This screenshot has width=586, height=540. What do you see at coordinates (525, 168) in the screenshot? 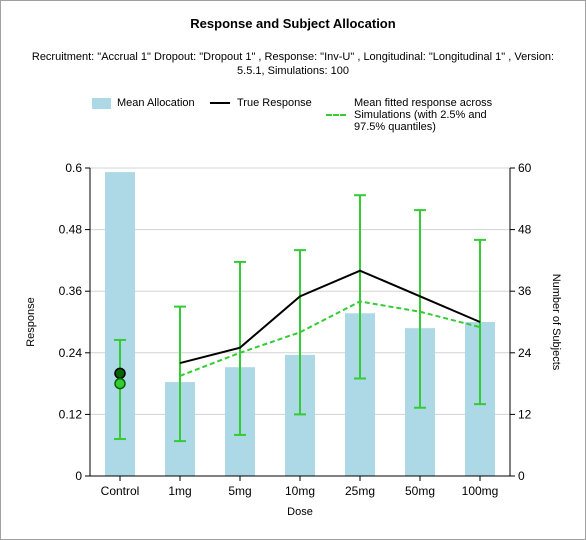
I see `y2-tick-label: 60` at bounding box center [525, 168].